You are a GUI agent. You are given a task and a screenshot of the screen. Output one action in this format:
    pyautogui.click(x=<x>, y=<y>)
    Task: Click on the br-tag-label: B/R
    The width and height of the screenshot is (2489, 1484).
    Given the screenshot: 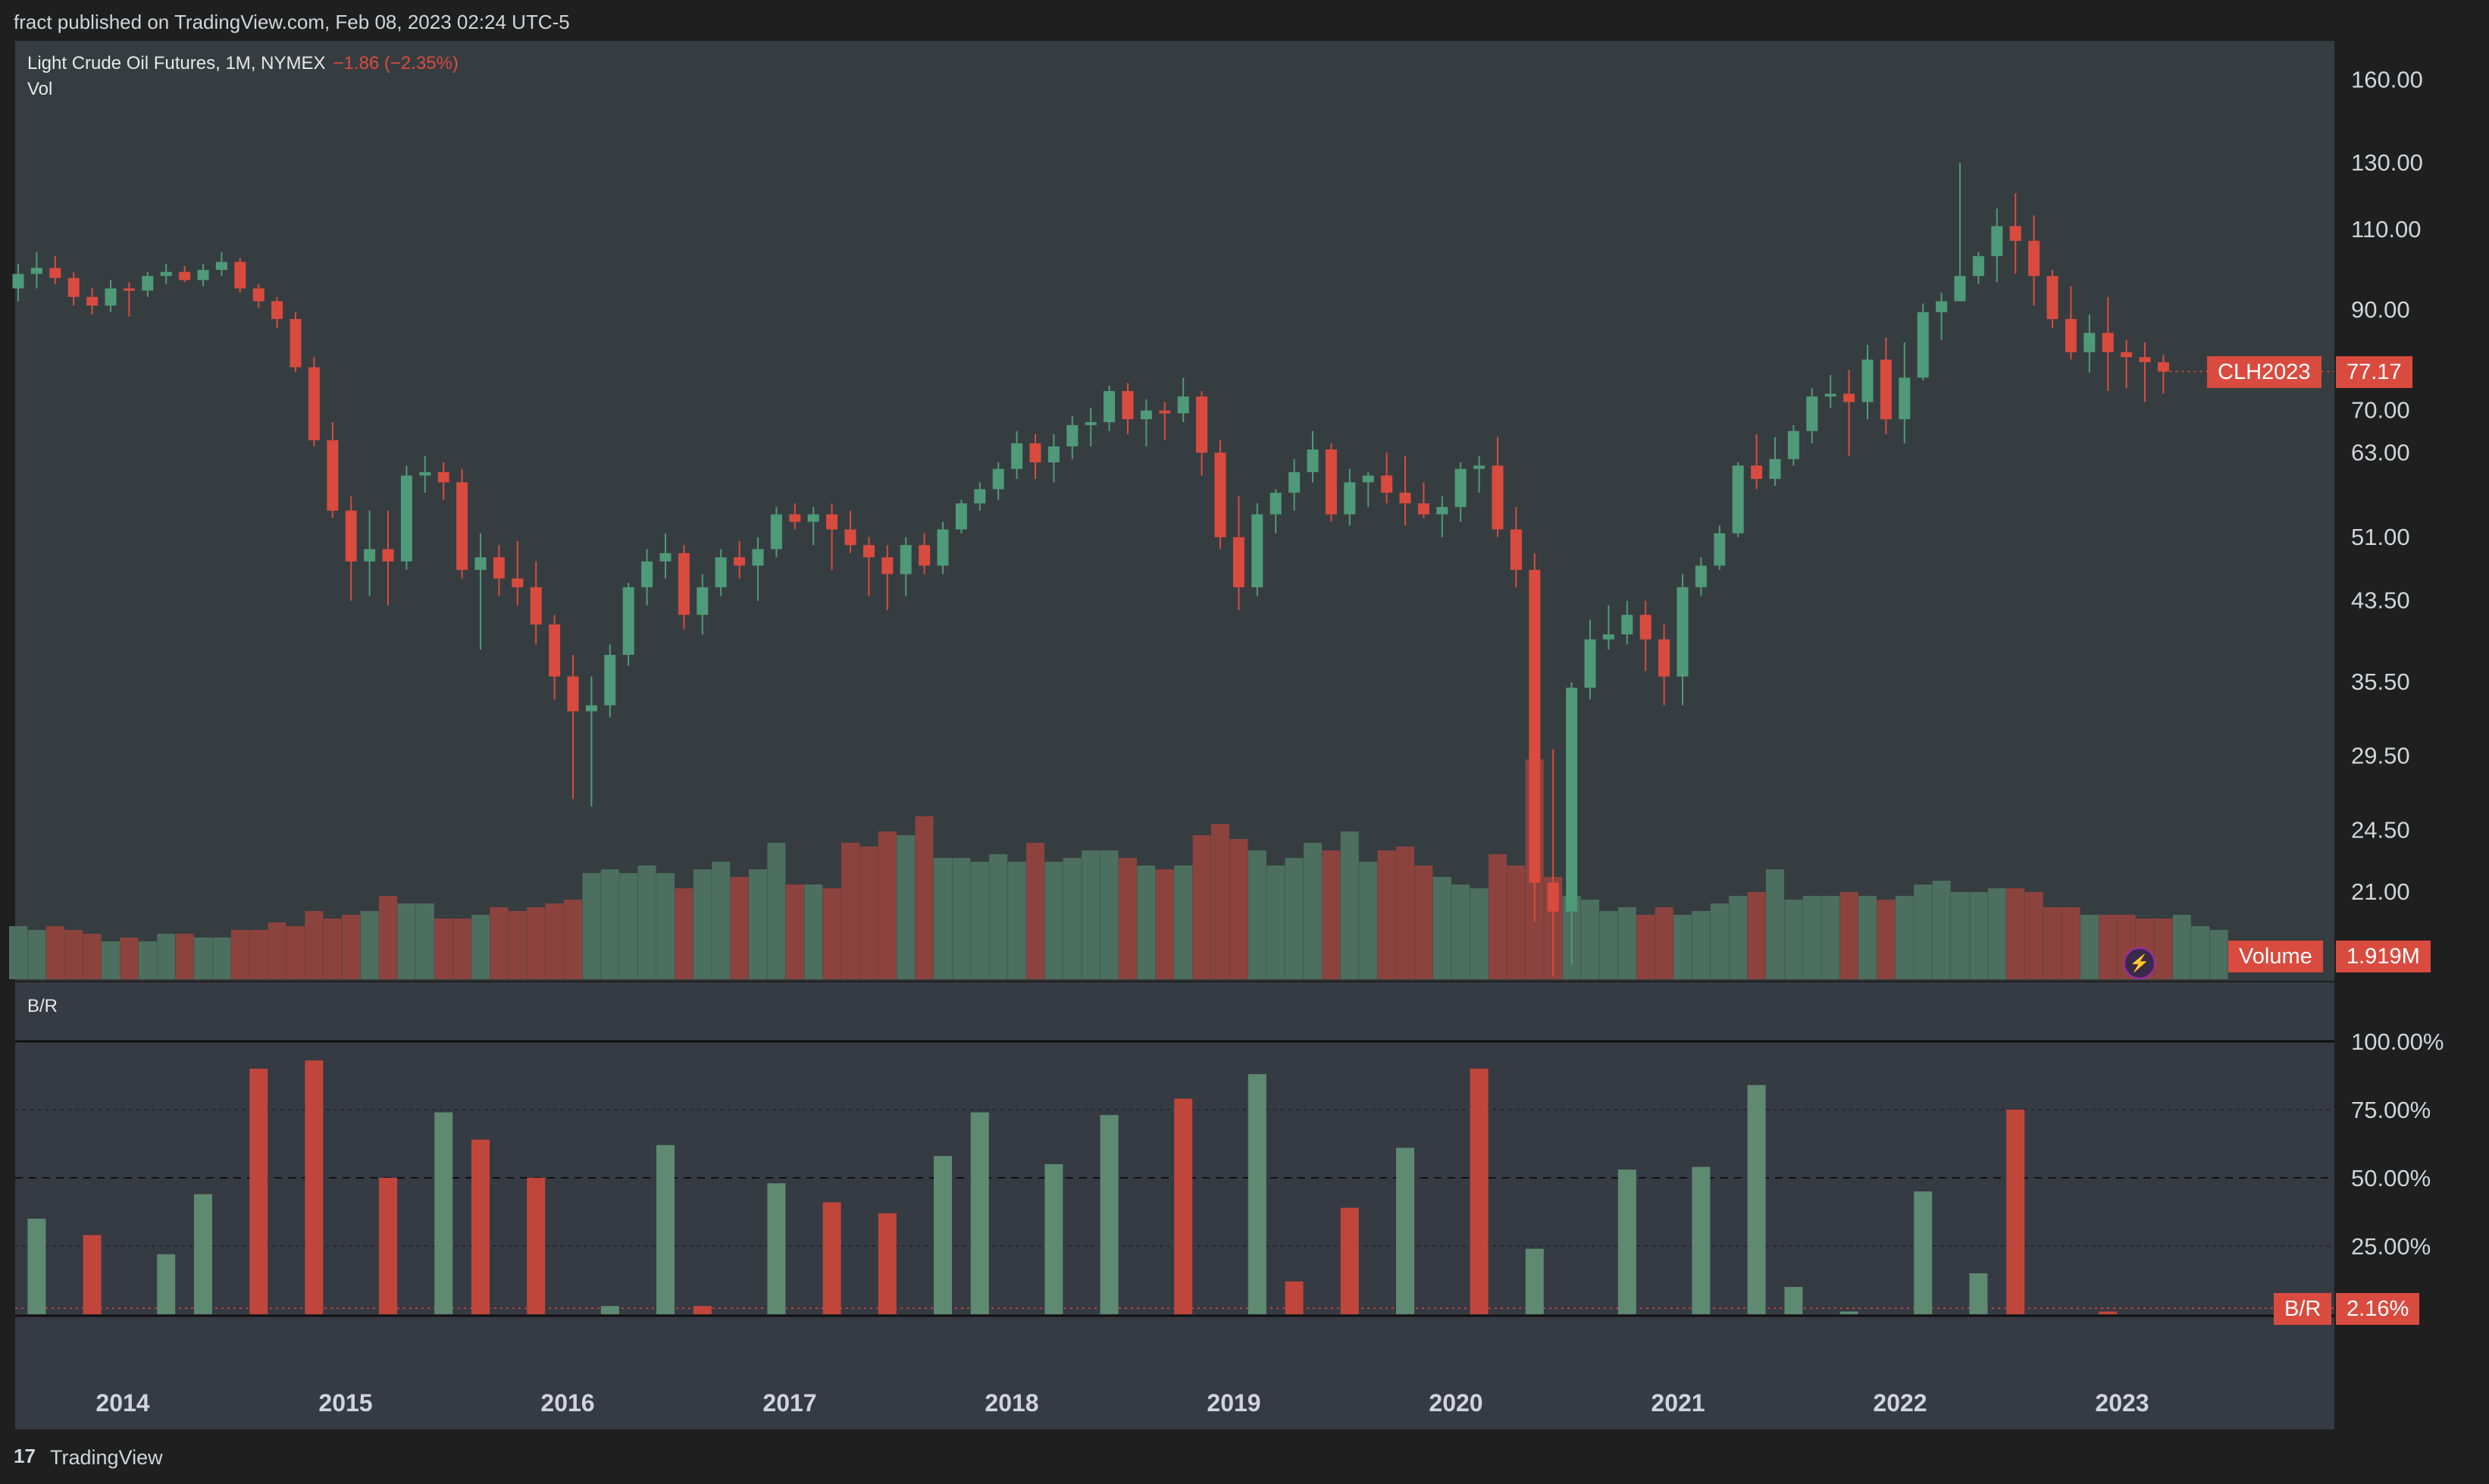 What is the action you would take?
    pyautogui.click(x=2303, y=1309)
    